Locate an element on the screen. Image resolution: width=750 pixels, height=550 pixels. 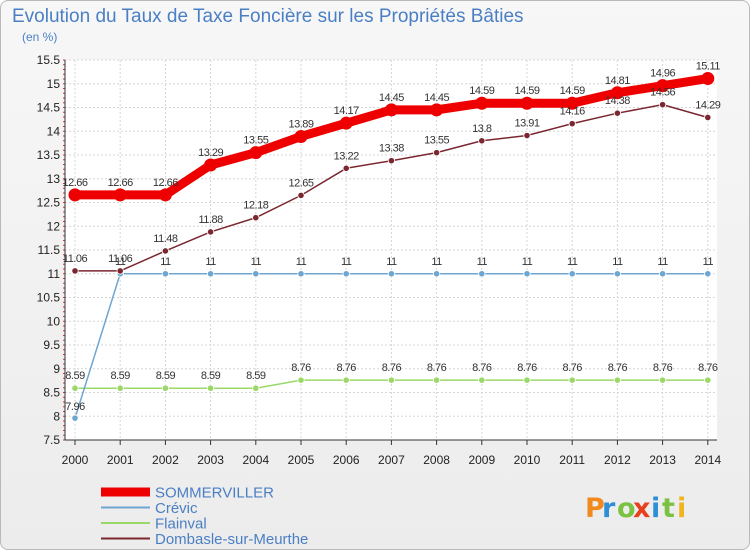
y-tick-label: 12 is located at coordinates (54, 226).